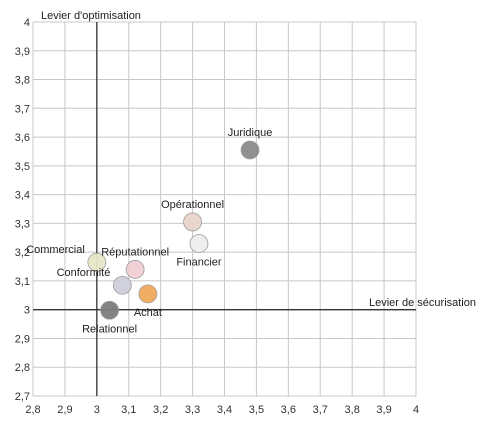 This screenshot has height=437, width=486. I want to click on data-point-relationnel, so click(109, 310).